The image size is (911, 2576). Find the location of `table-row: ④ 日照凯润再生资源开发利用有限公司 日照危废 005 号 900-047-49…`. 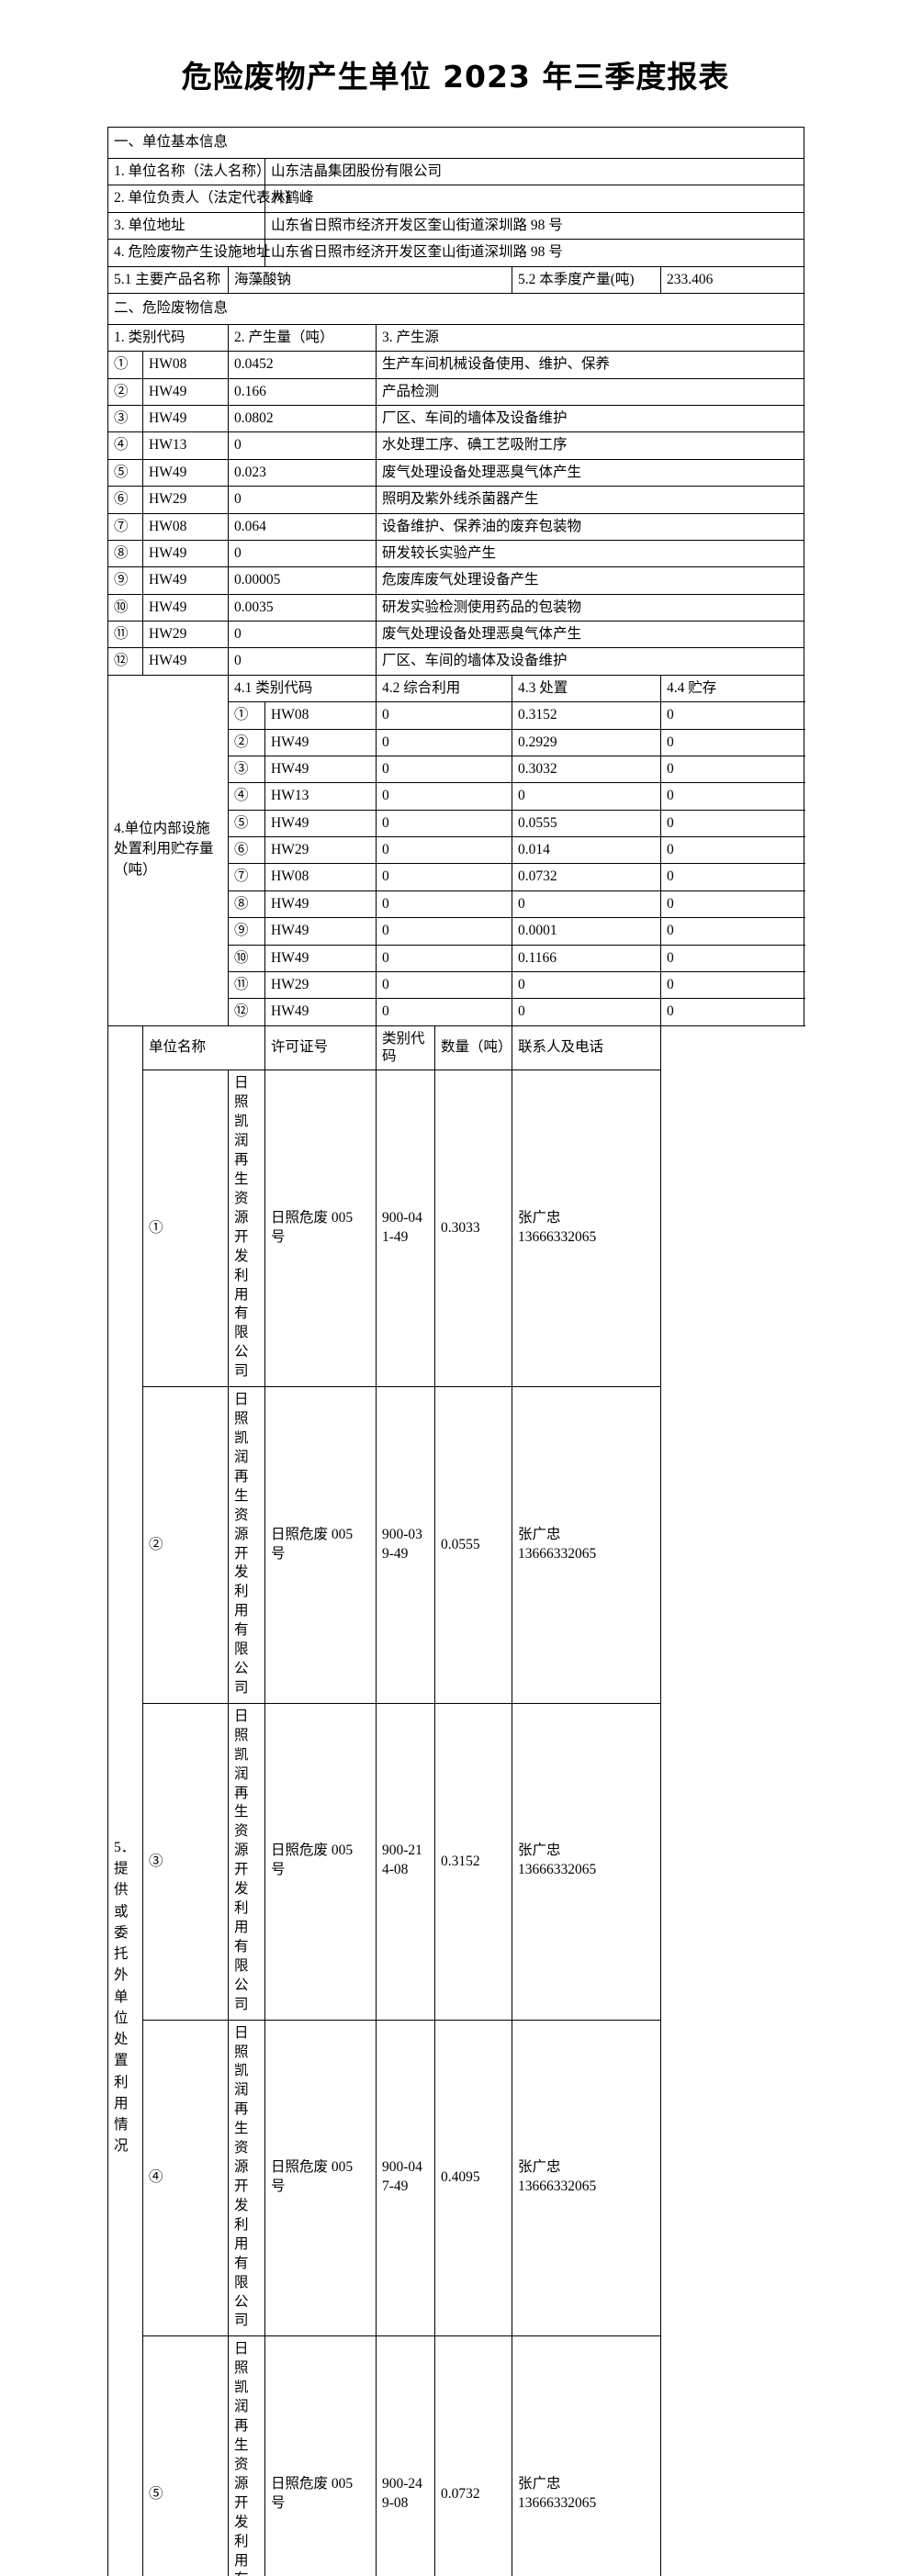

table-row: ④ 日照凯润再生资源开发利用有限公司 日照危废 005 号 900-047-49… is located at coordinates (456, 2178).